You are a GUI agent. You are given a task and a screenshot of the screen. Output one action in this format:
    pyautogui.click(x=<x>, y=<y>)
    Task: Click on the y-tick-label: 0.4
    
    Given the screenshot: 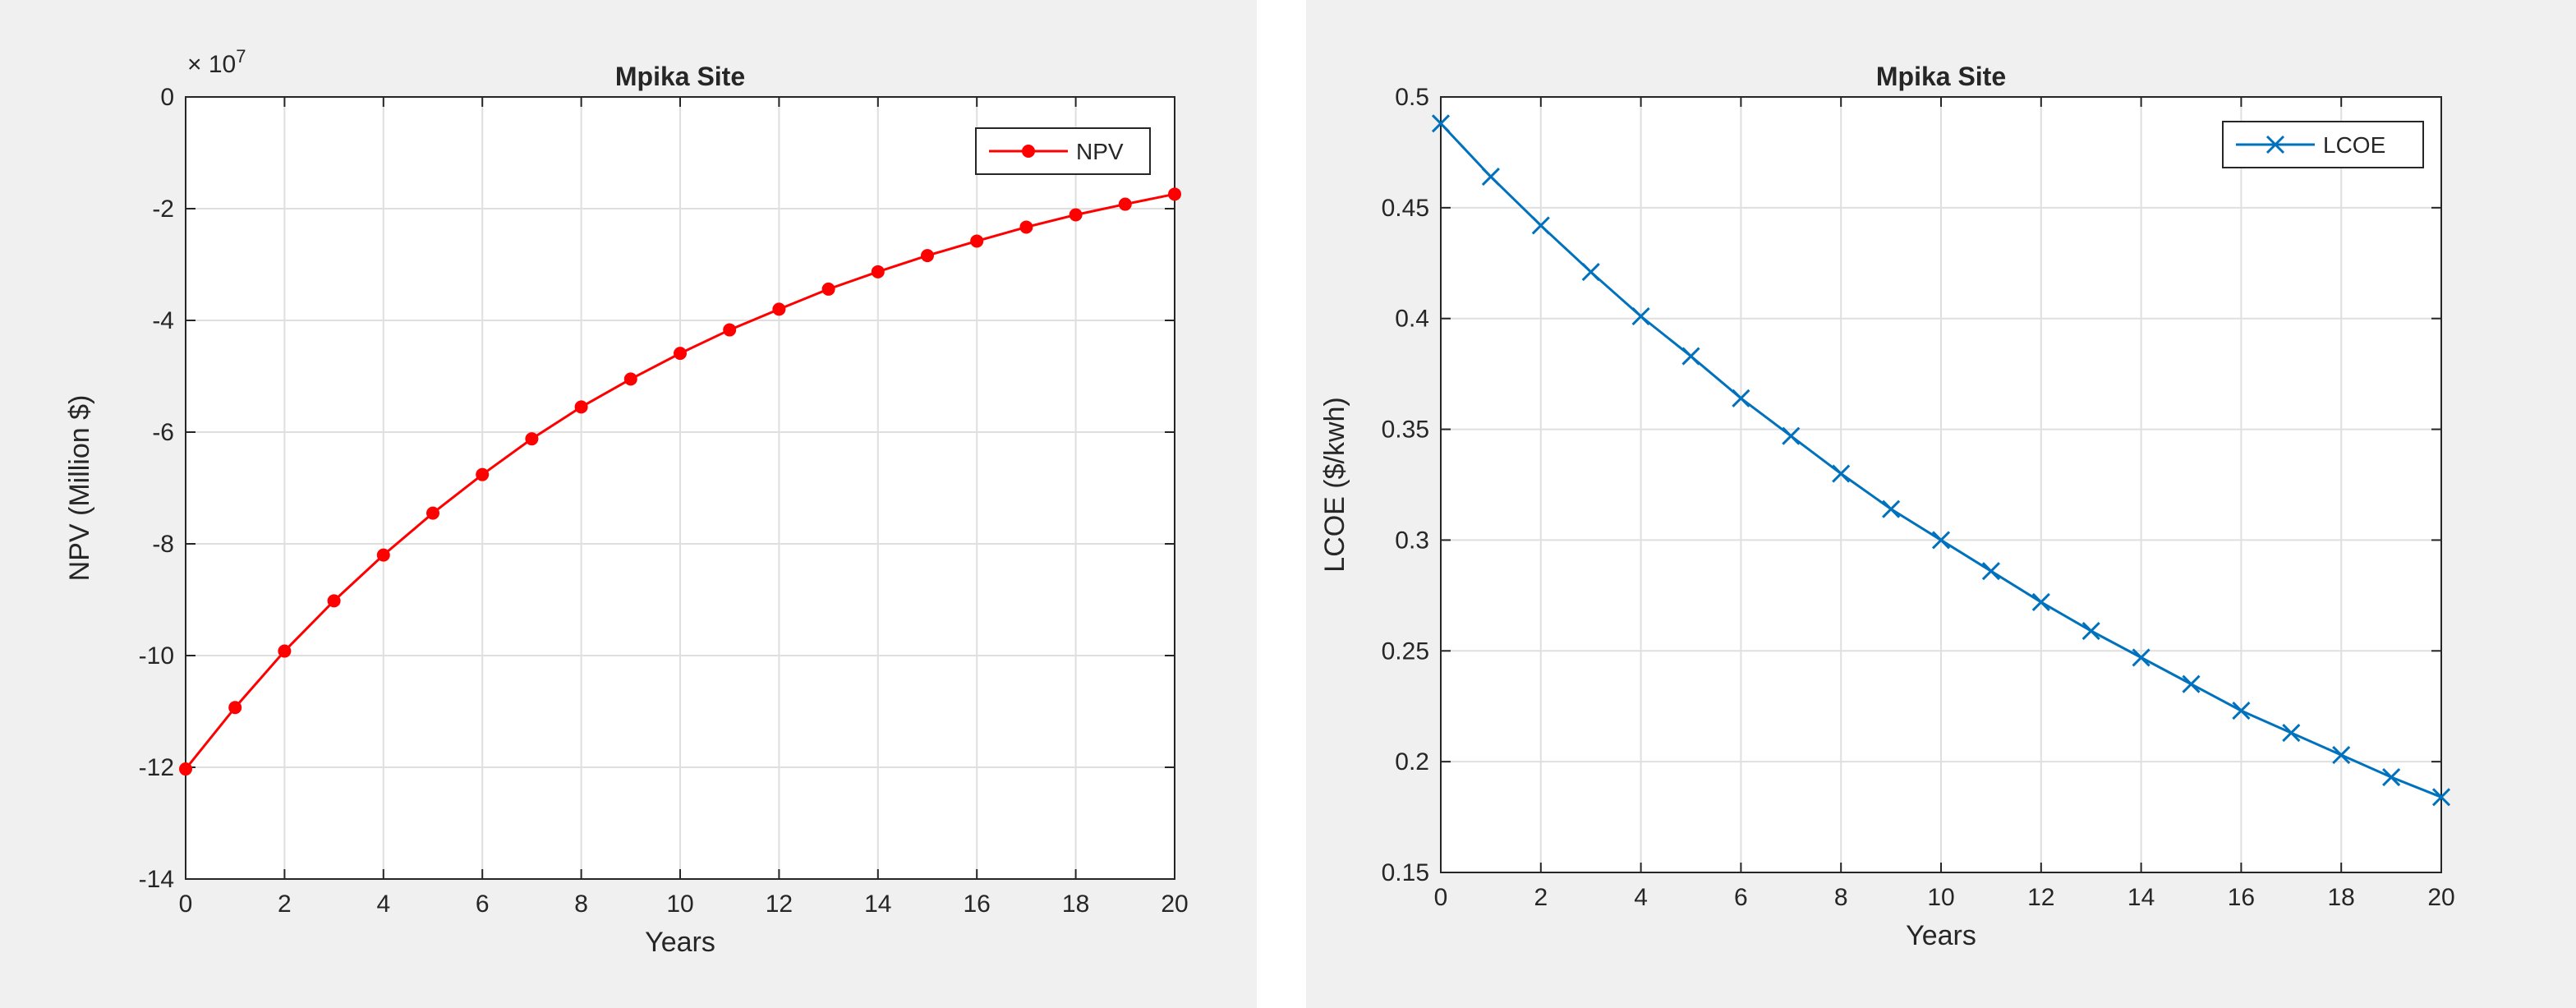 What is the action you would take?
    pyautogui.click(x=1412, y=319)
    